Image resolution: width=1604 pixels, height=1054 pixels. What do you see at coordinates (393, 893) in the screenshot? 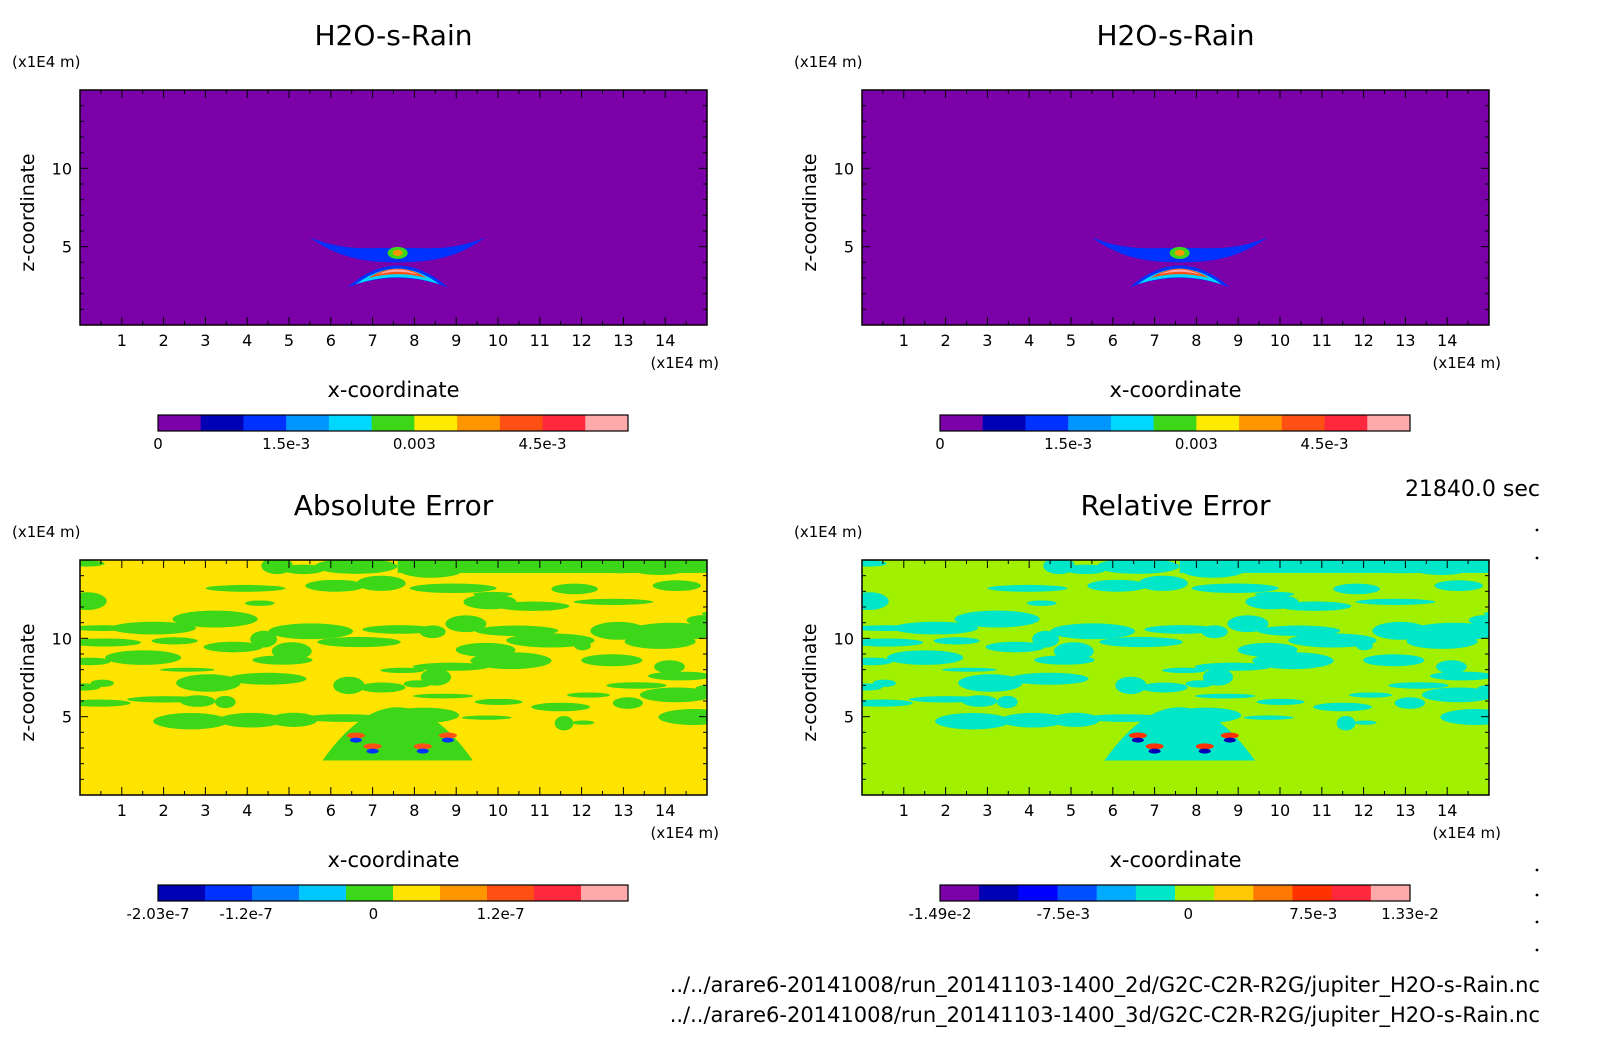
I see `colorbar-frame` at bounding box center [393, 893].